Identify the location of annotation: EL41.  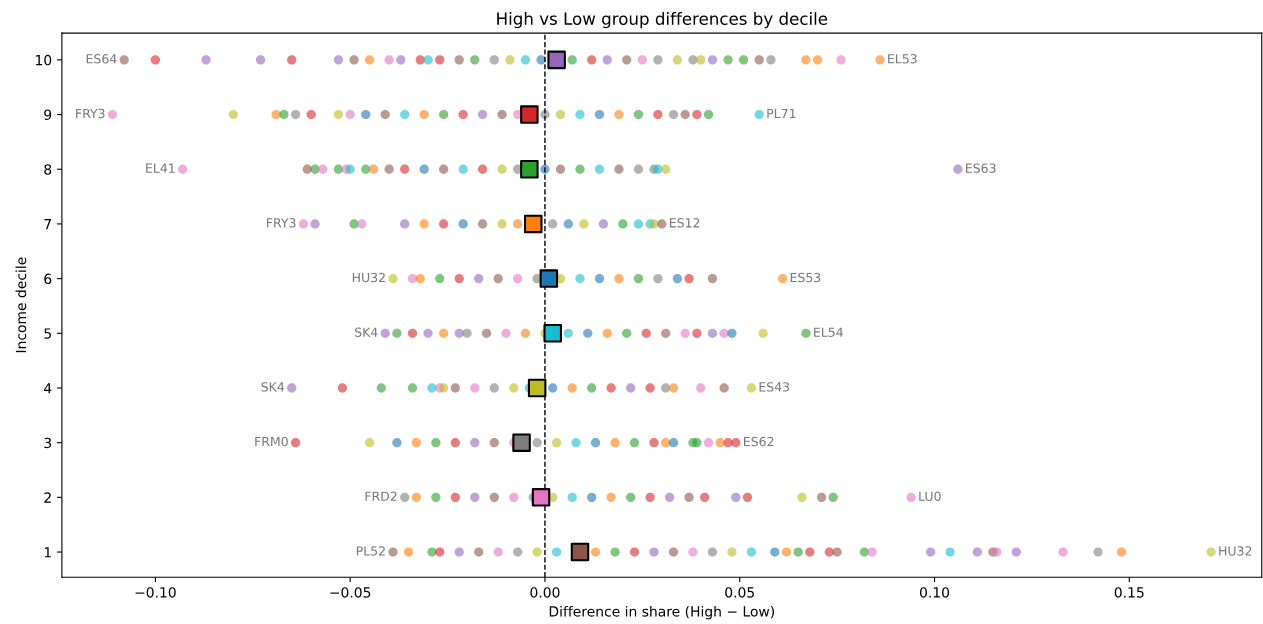
(160, 168).